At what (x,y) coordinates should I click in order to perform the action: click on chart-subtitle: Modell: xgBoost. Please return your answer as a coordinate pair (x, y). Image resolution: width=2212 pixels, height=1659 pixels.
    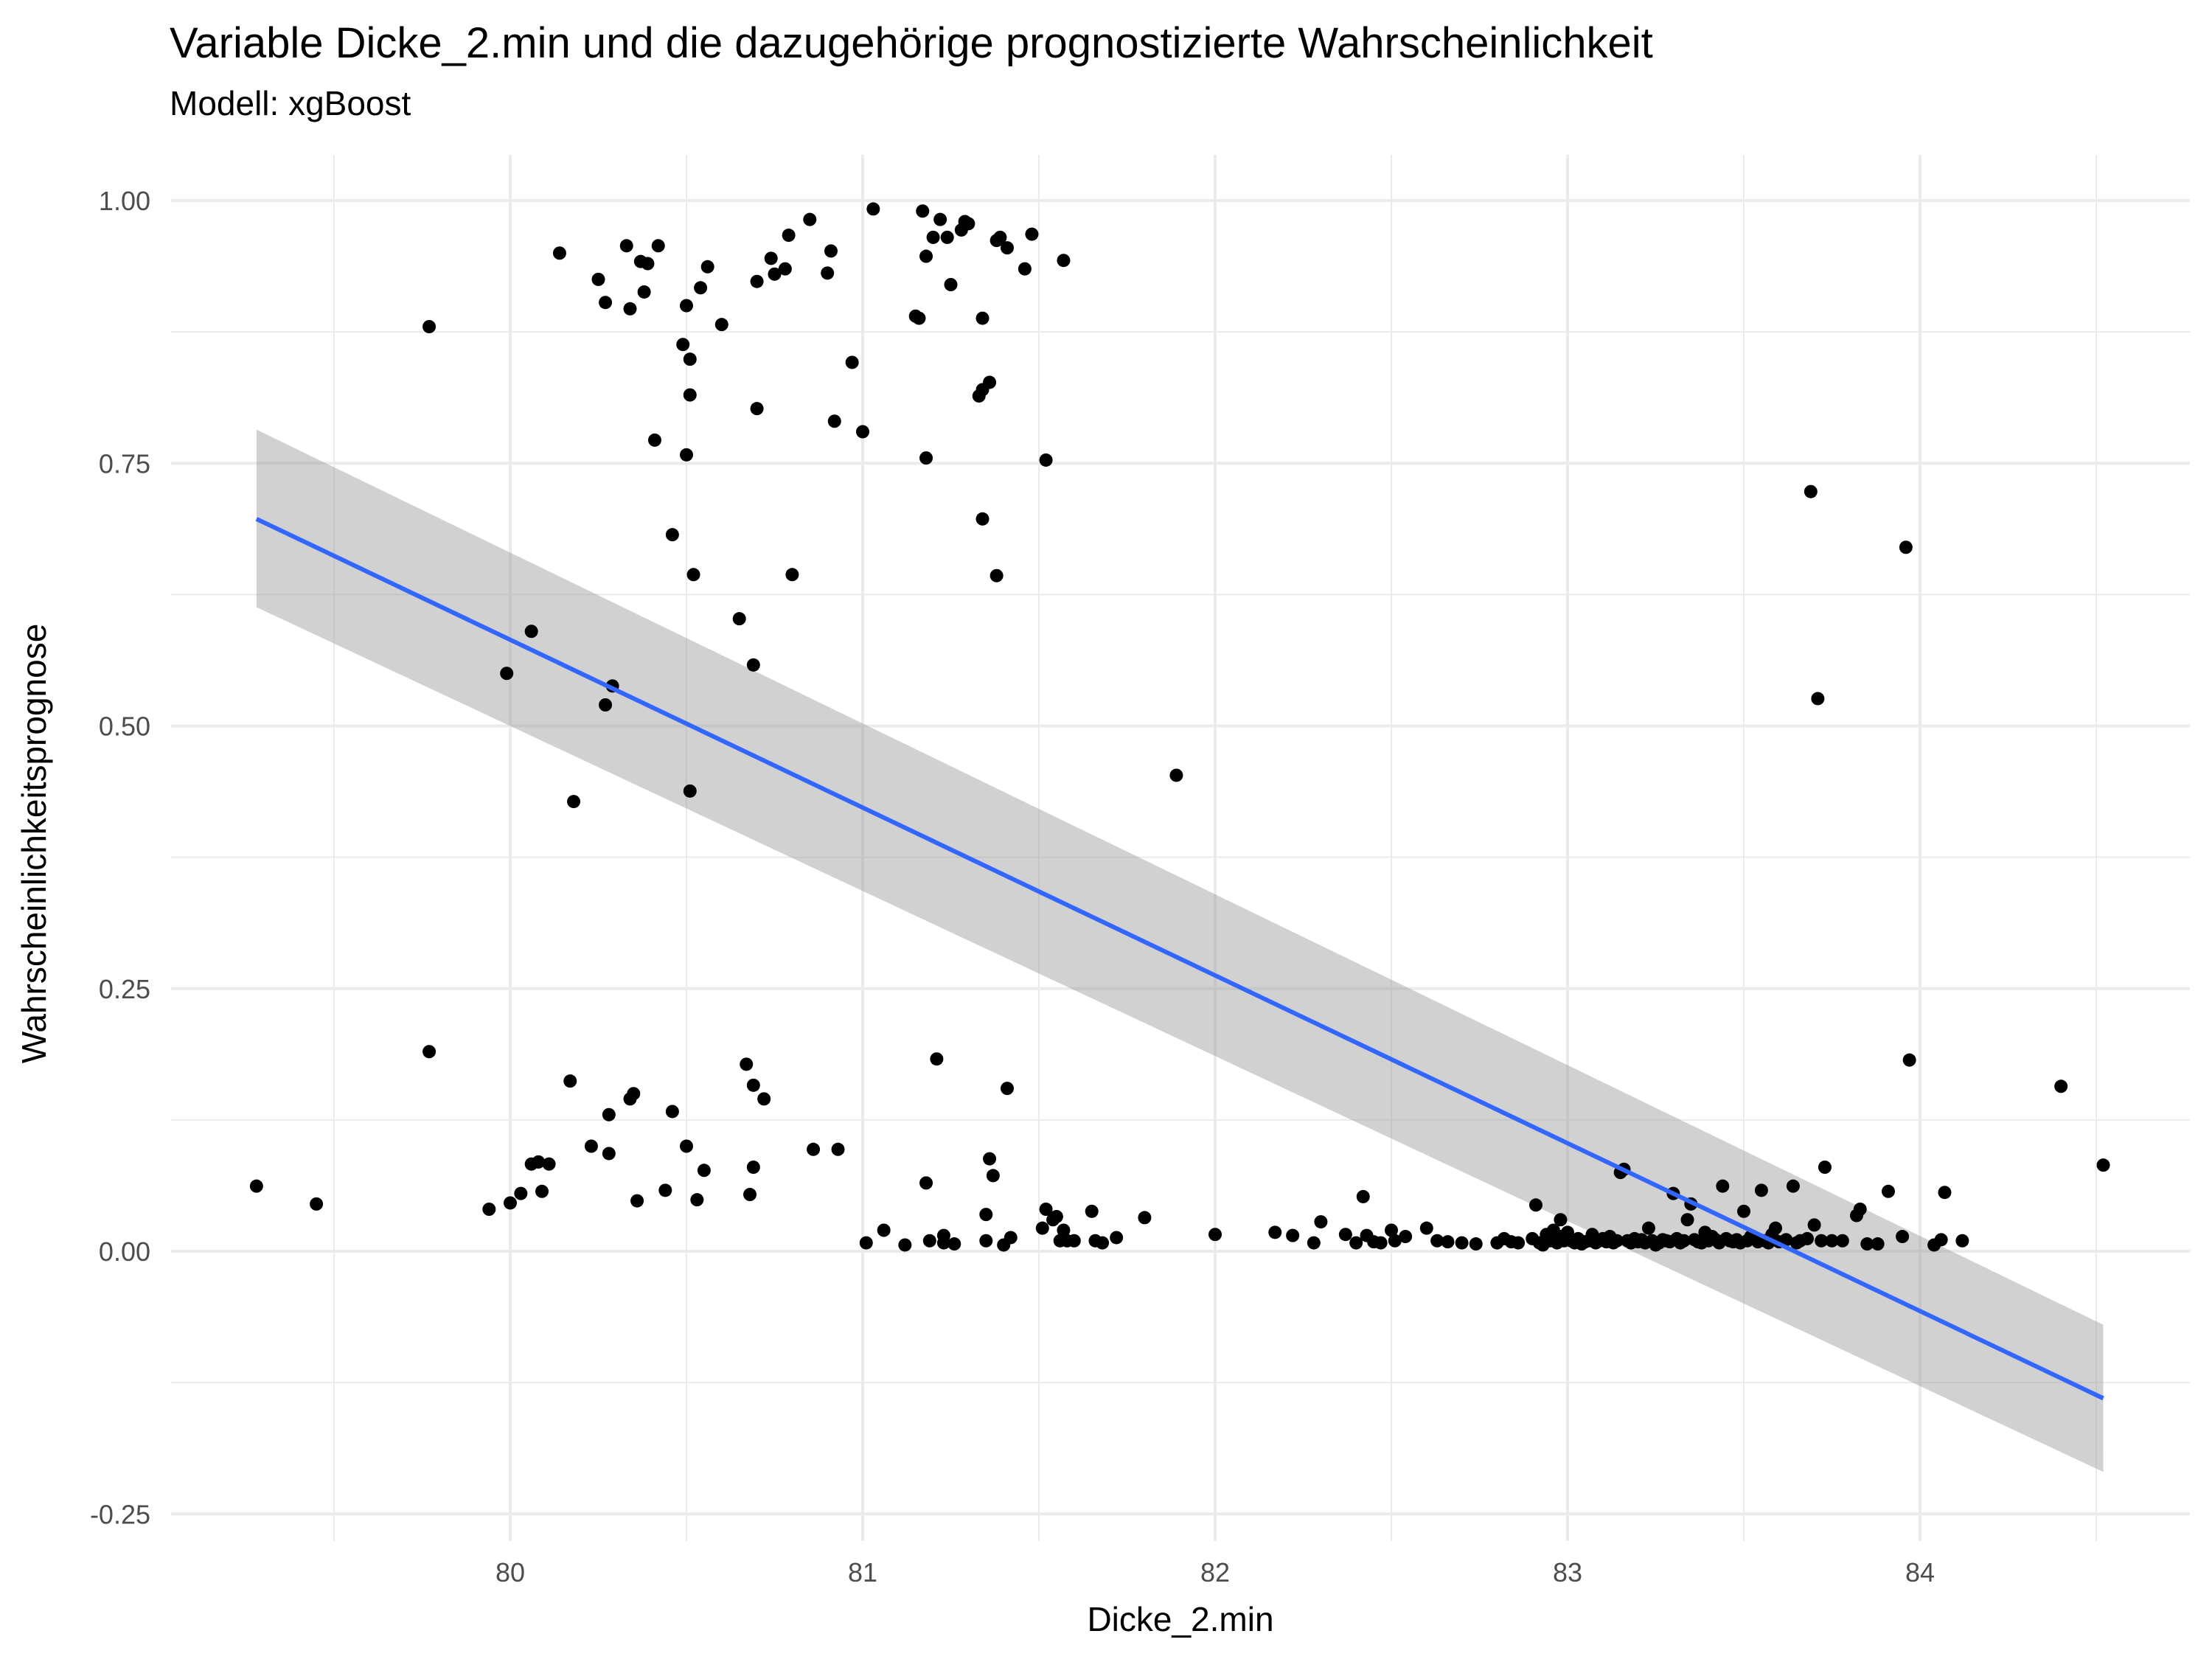
    Looking at the image, I should click on (290, 103).